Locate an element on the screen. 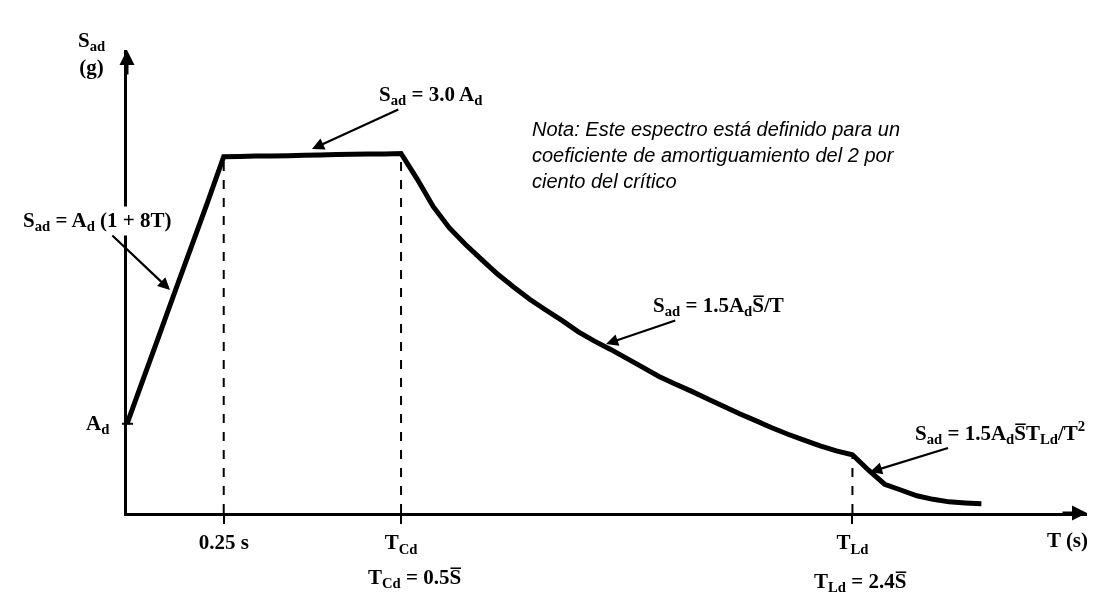  x-tick-label: T$_{Cd}$ is located at coordinates (401, 543).